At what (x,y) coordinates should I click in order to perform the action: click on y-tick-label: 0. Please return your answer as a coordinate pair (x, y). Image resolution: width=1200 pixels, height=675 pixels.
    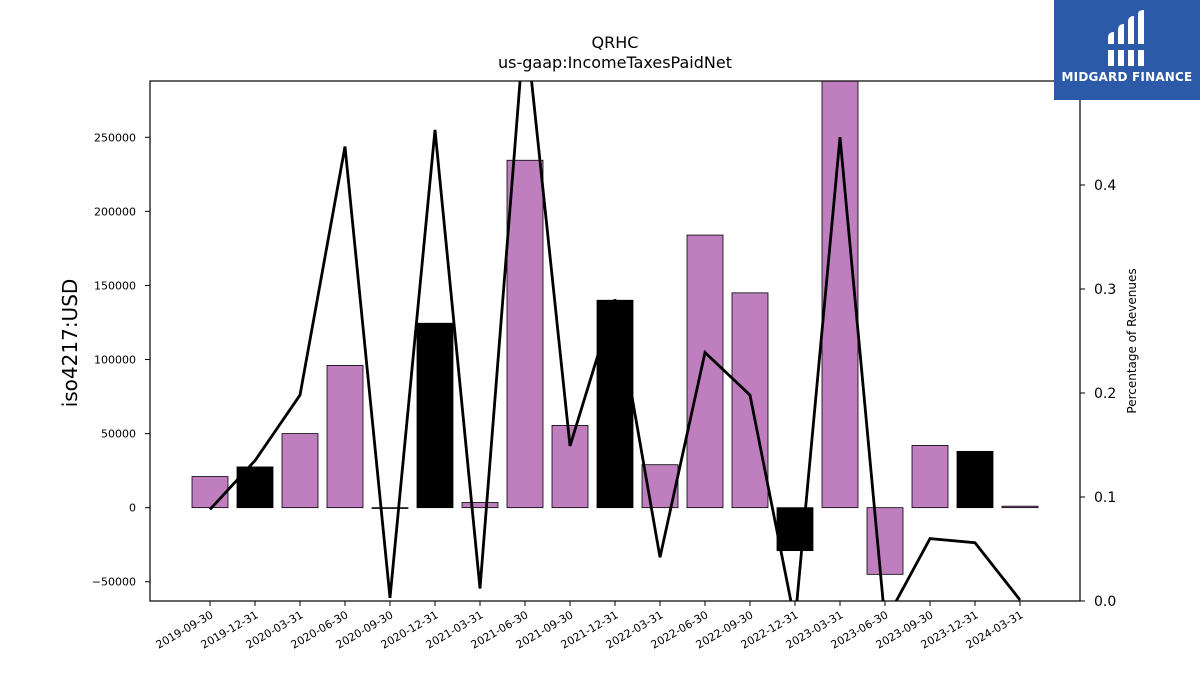
    Looking at the image, I should click on (132, 508).